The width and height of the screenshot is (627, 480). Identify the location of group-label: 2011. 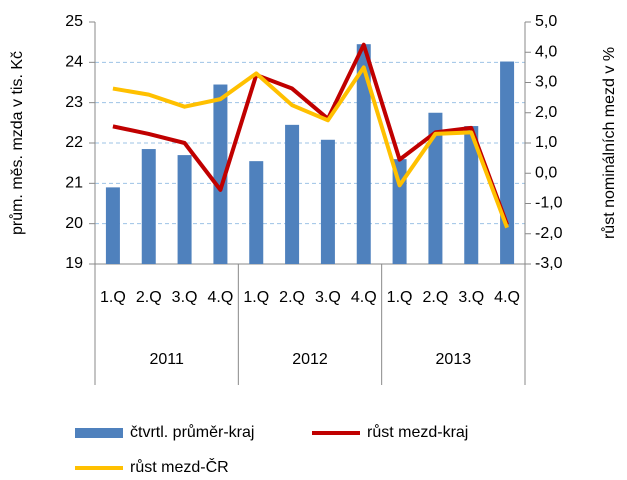
(166, 359).